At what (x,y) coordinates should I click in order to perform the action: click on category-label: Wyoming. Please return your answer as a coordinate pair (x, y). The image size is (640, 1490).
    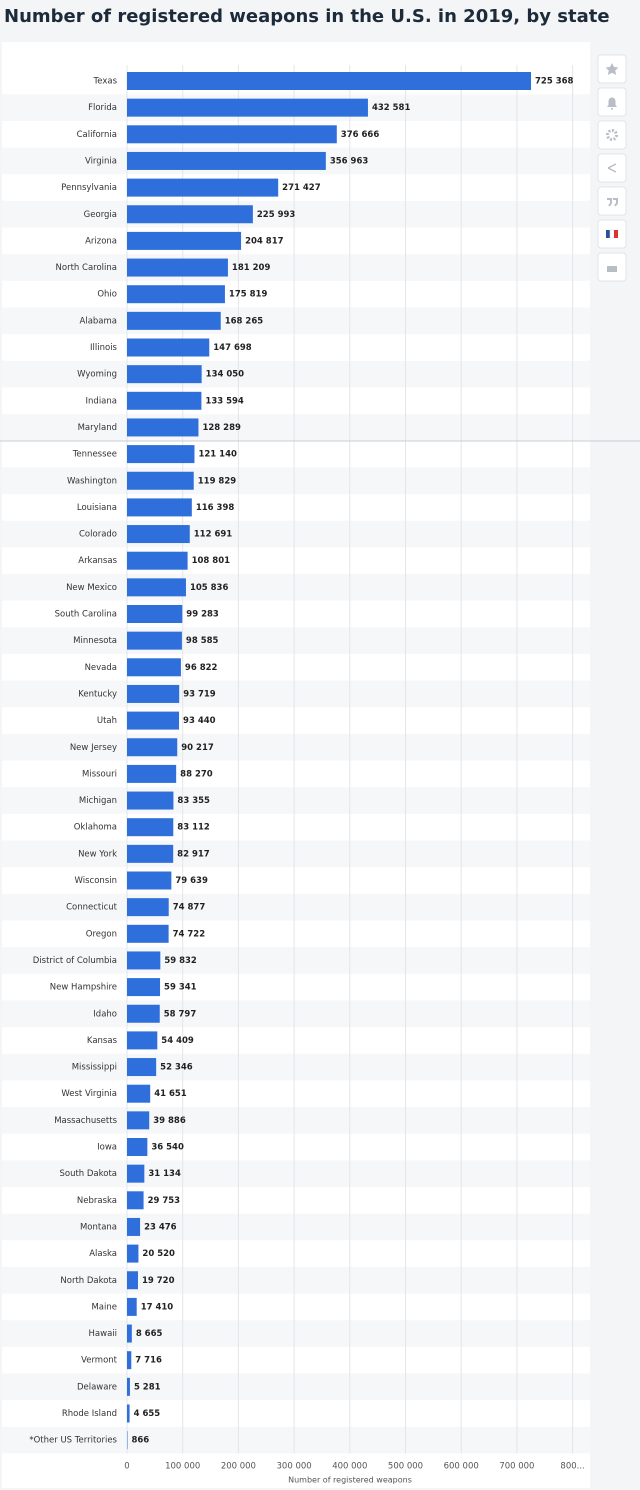
    Looking at the image, I should click on (97, 375).